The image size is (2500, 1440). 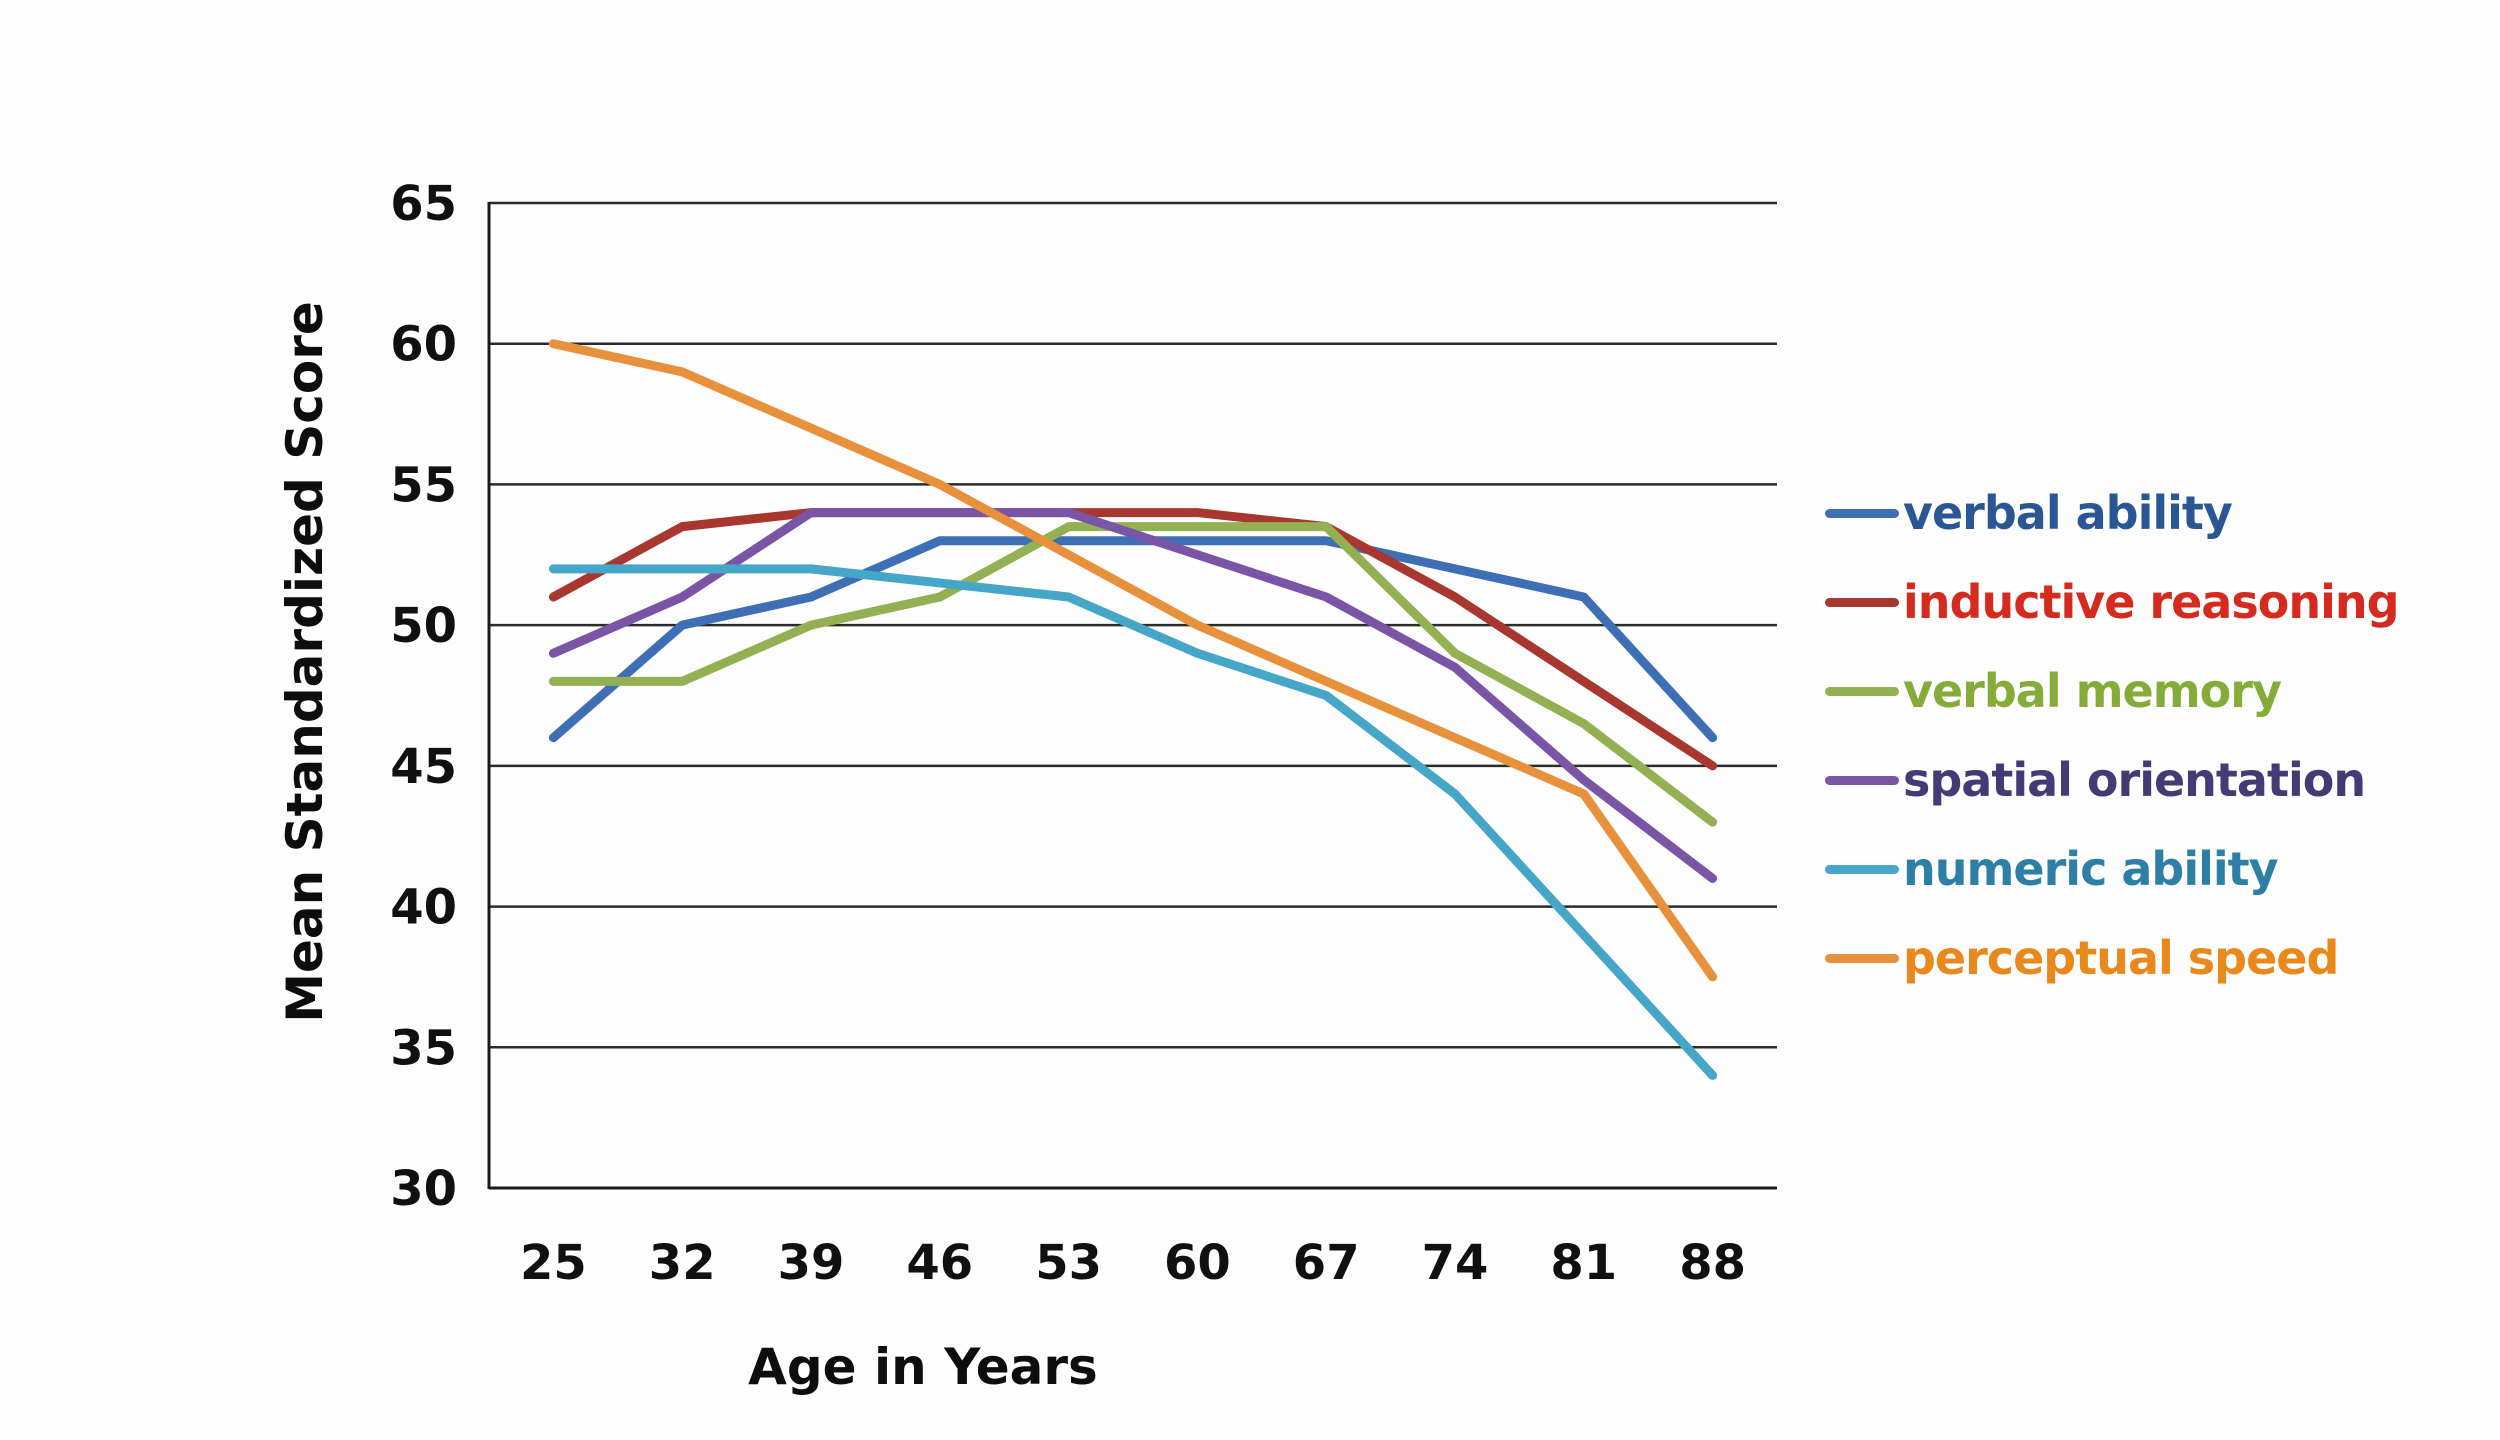 I want to click on x-tick-label: 67, so click(x=1326, y=1263).